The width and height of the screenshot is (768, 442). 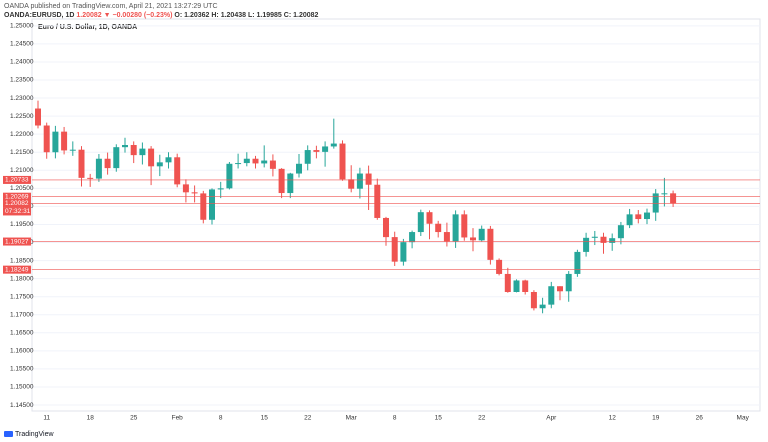 I want to click on price-label: 1.20269, so click(x=17, y=196).